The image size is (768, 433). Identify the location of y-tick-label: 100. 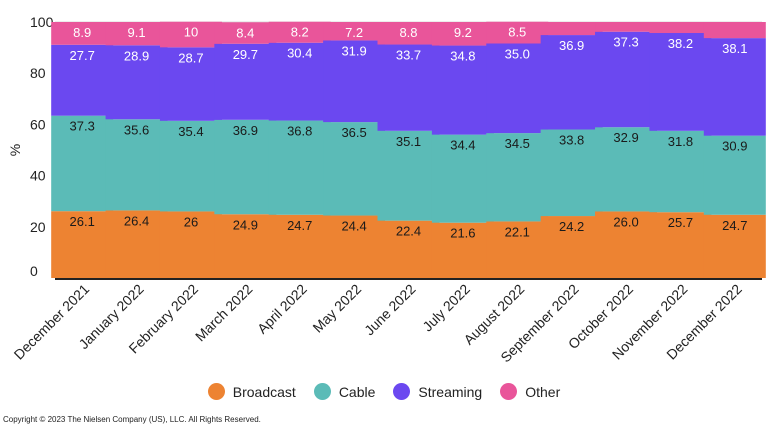
(42, 22).